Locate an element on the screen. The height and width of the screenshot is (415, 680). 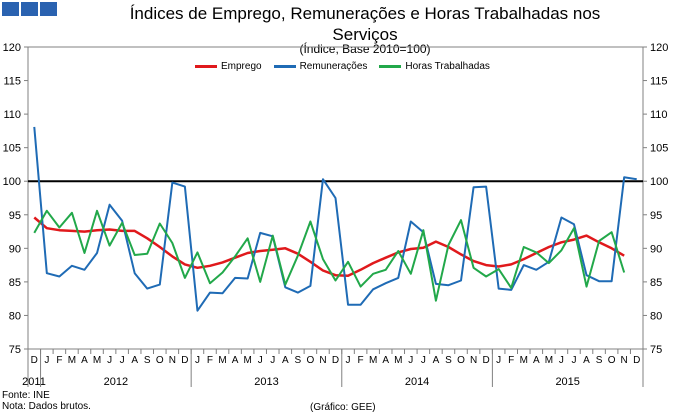
y-tick-label-right: 115 is located at coordinates (659, 82).